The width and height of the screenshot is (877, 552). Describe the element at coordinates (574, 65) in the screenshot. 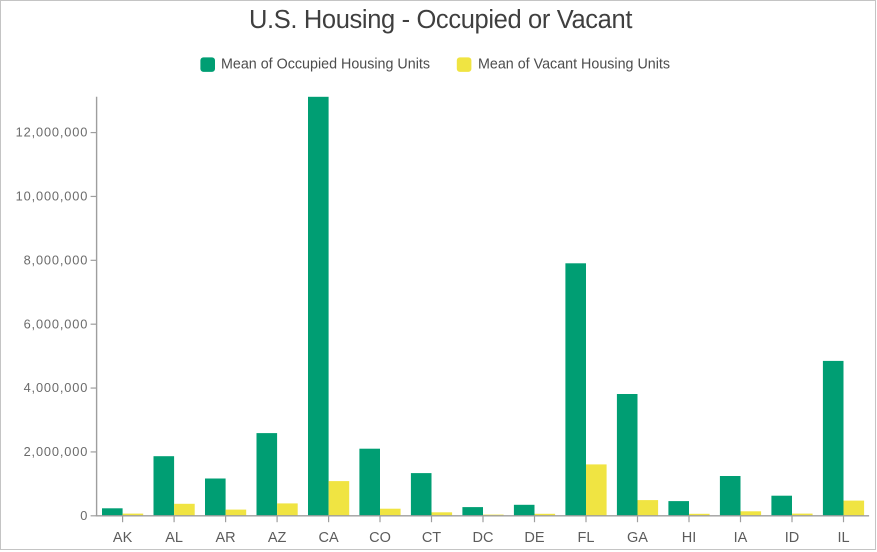

I see `svg-text: Mean of Vacant Housing Units` at that location.